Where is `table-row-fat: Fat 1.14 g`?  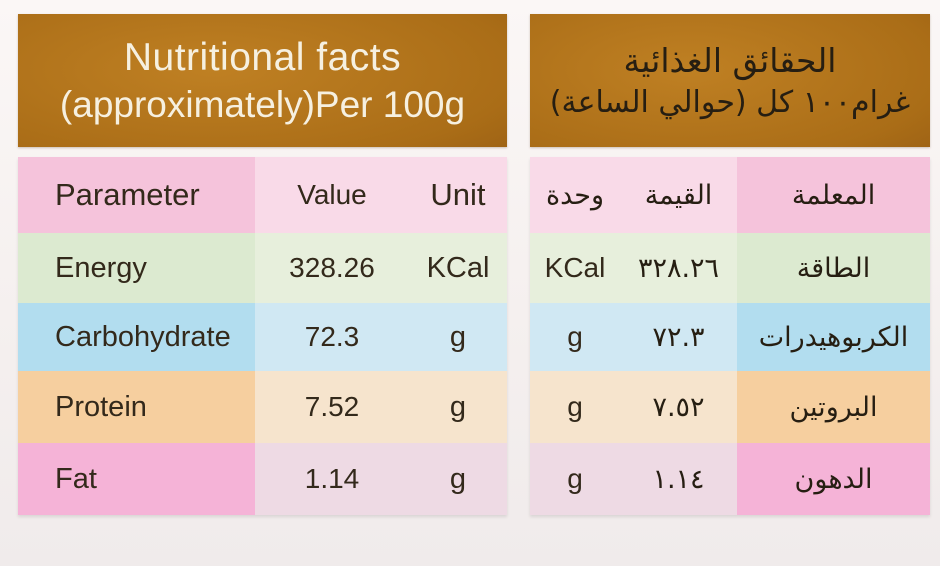
table-row-fat: Fat 1.14 g is located at coordinates (262, 479).